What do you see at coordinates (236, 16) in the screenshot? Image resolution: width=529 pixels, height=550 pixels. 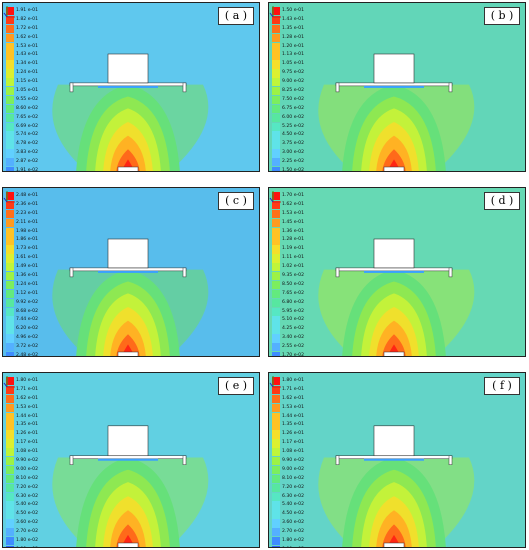 I see `panel-label: ( a )` at bounding box center [236, 16].